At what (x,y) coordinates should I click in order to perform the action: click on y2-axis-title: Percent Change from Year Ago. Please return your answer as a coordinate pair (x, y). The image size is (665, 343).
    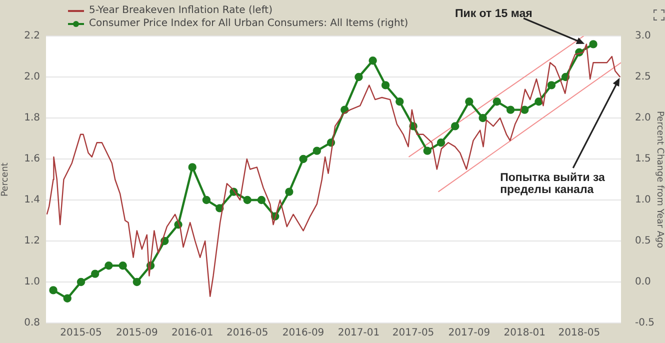
    Looking at the image, I should click on (659, 179).